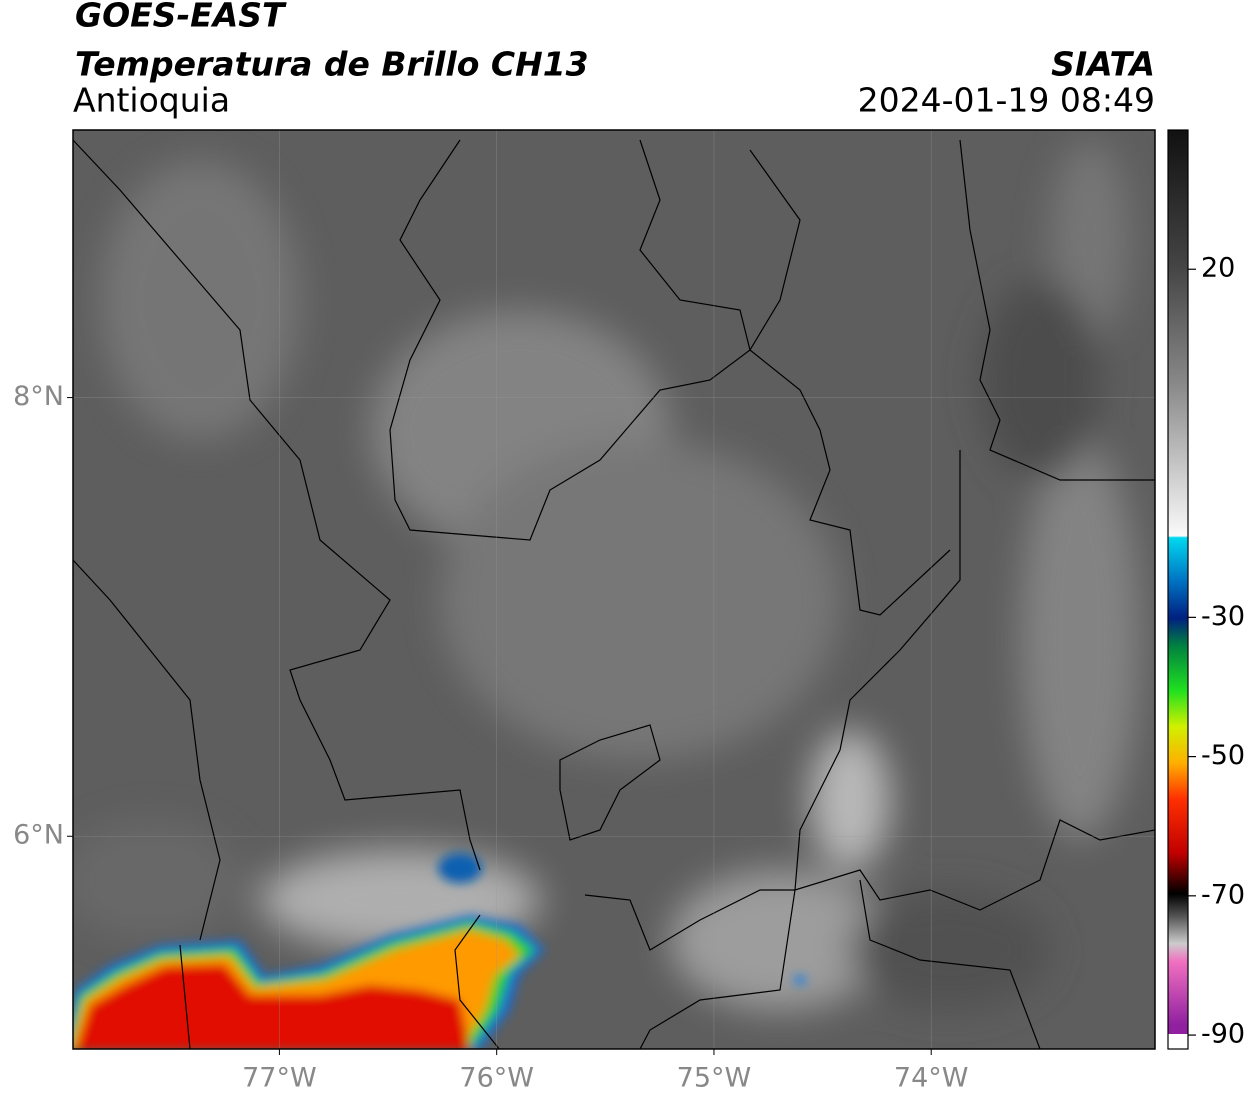 This screenshot has width=1252, height=1099. What do you see at coordinates (496, 1078) in the screenshot?
I see `lon-tick-label: 76°W` at bounding box center [496, 1078].